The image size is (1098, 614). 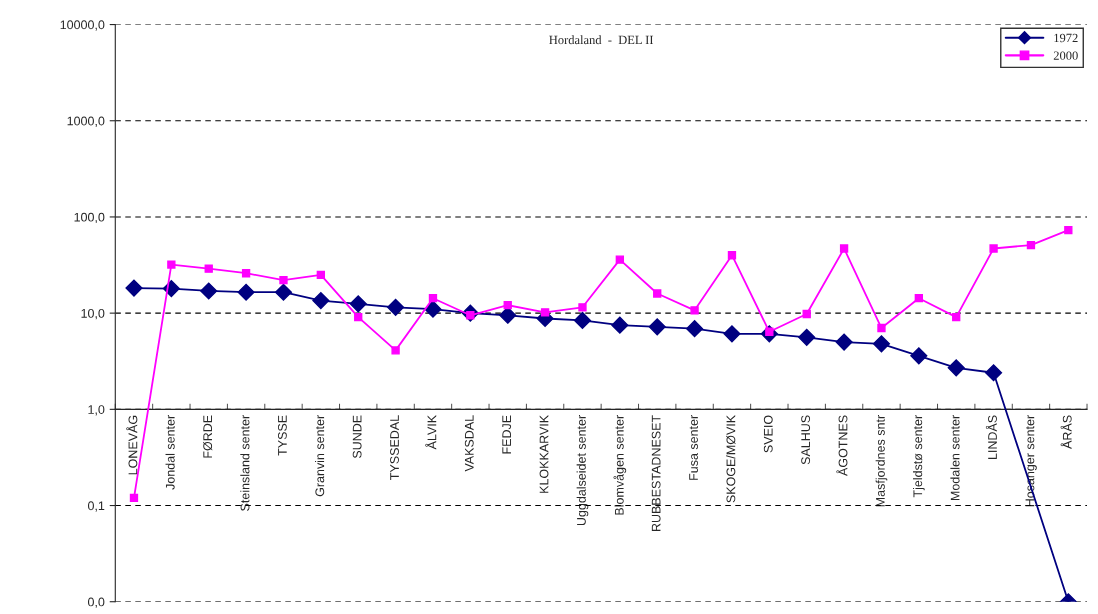 I want to click on y-tick-label: 10,0, so click(x=93, y=314).